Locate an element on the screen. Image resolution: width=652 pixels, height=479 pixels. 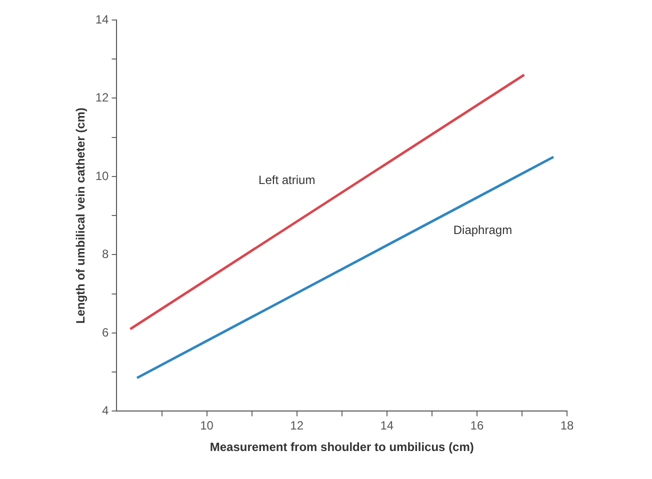
x-tick-label: 10 is located at coordinates (207, 425).